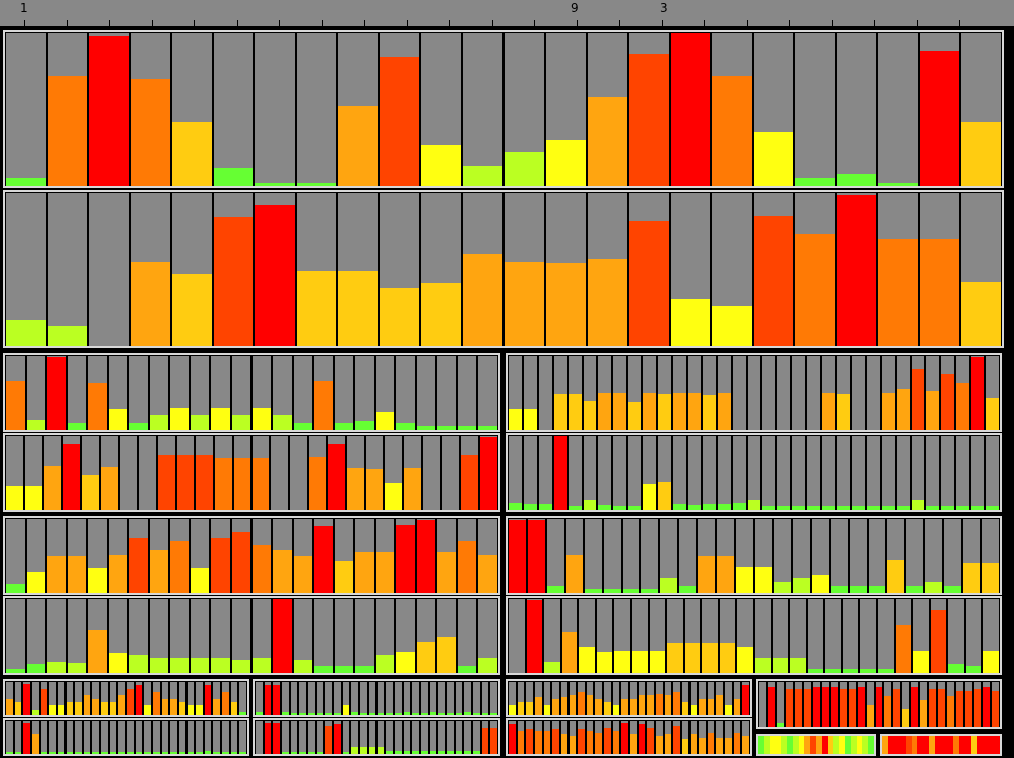 The image size is (1014, 758). What do you see at coordinates (126, 737) in the screenshot?
I see `panel-p15` at bounding box center [126, 737].